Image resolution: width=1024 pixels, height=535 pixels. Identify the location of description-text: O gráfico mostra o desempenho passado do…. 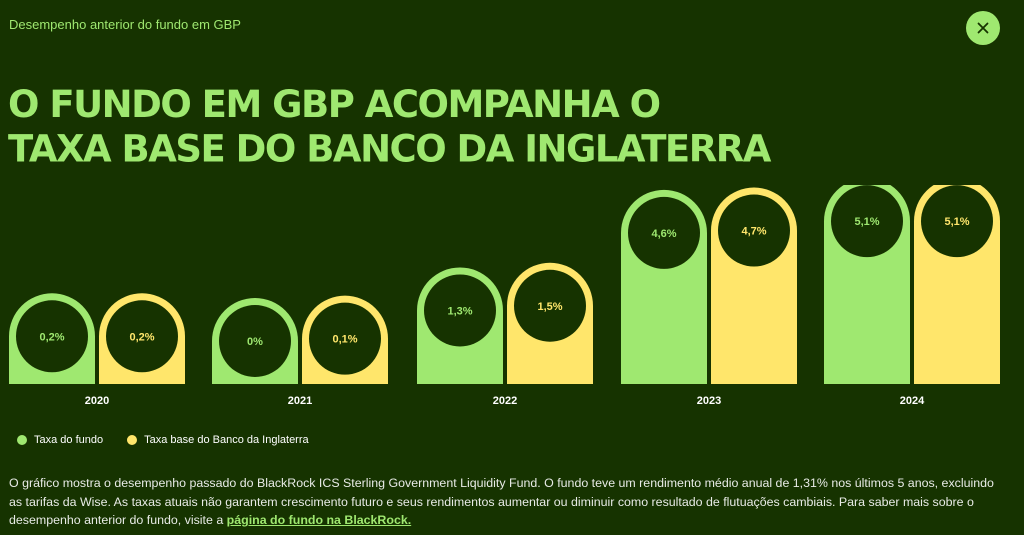
(501, 501).